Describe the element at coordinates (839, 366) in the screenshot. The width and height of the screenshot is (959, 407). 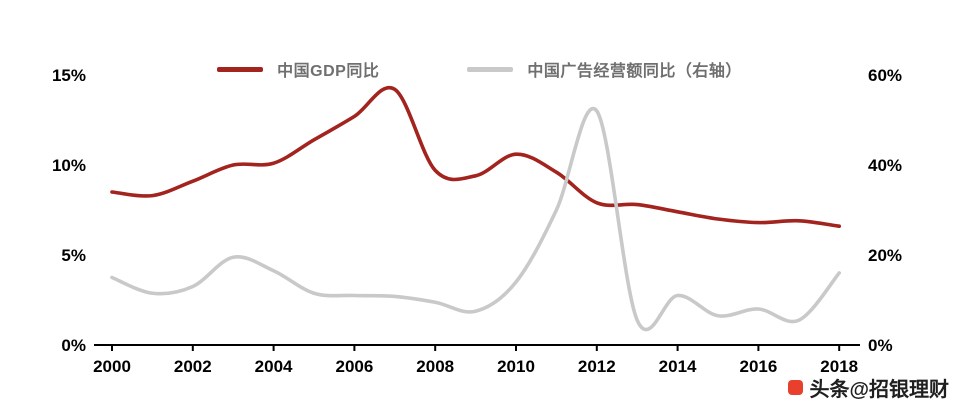
I see `x-tick-label: 2018` at that location.